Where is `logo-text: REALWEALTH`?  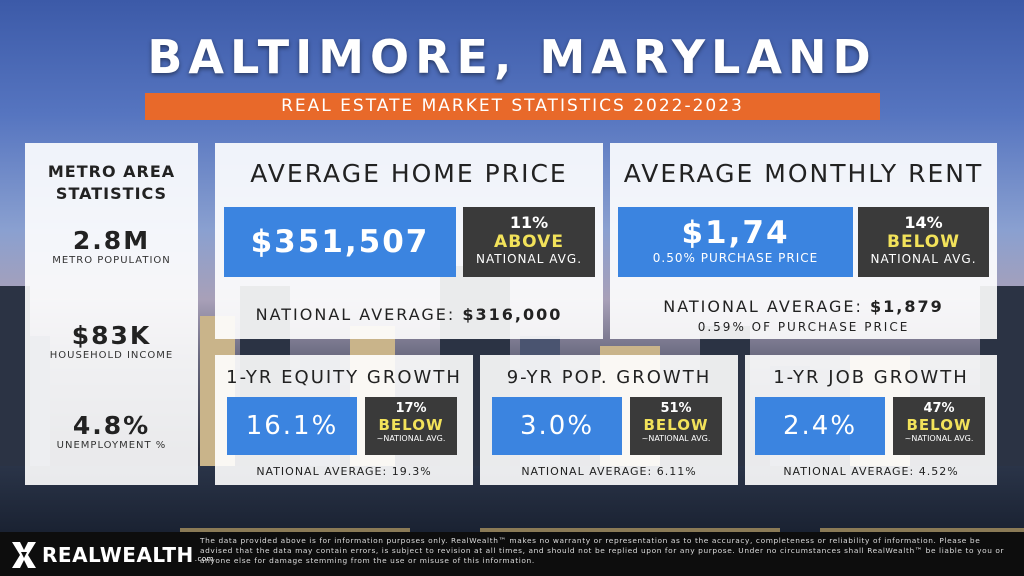
logo-text: REALWEALTH is located at coordinates (118, 555).